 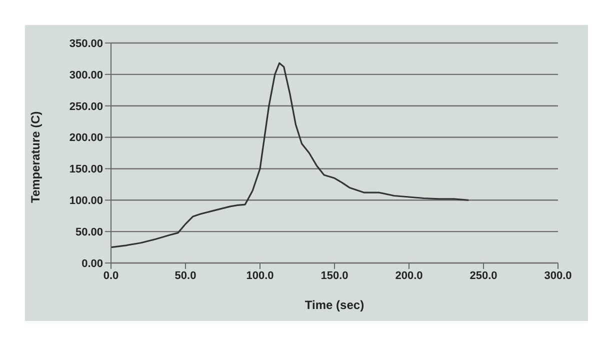 What do you see at coordinates (86, 138) in the screenshot?
I see `y-tick-label: 200.00` at bounding box center [86, 138].